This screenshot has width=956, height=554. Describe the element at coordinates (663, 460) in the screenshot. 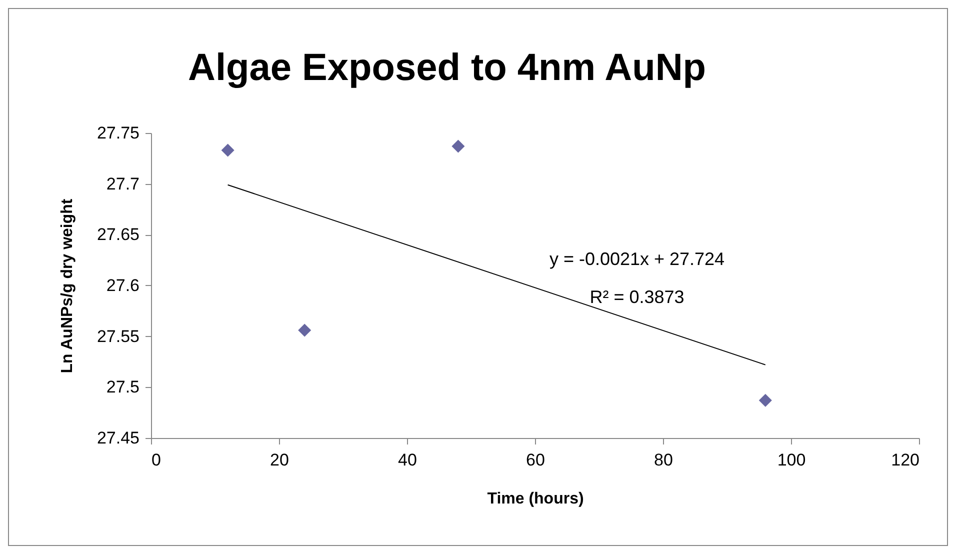

I see `x-tick-label: 80` at that location.